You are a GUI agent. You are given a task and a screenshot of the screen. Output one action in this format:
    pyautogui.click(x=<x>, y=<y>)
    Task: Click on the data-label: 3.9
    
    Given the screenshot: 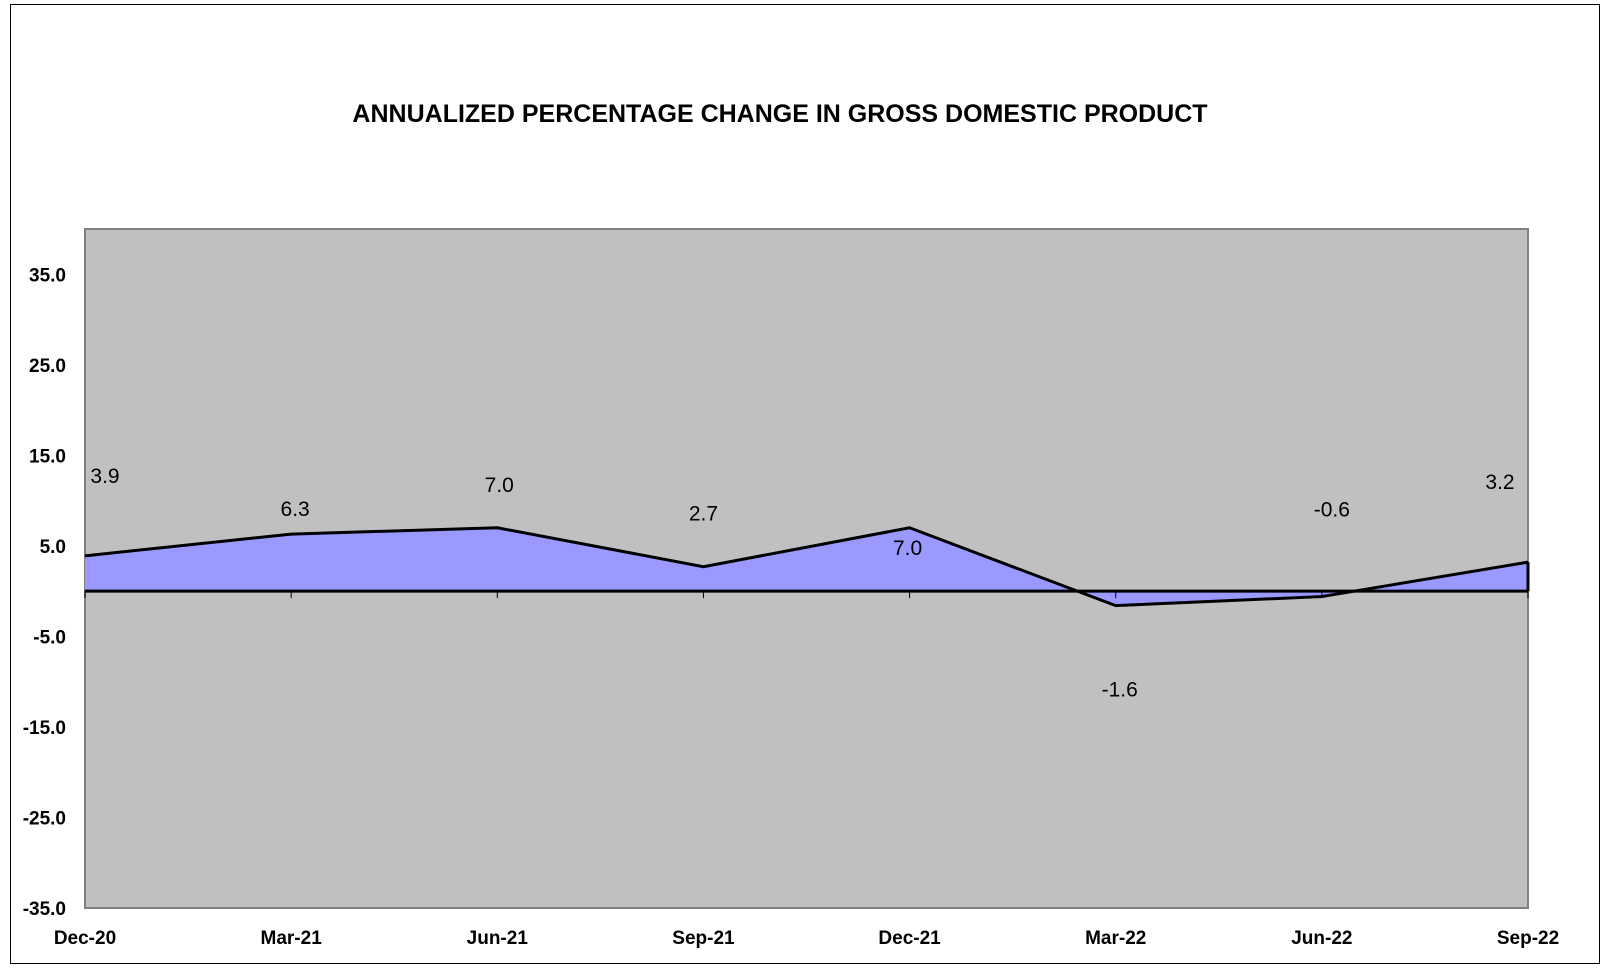 What is the action you would take?
    pyautogui.click(x=104, y=476)
    